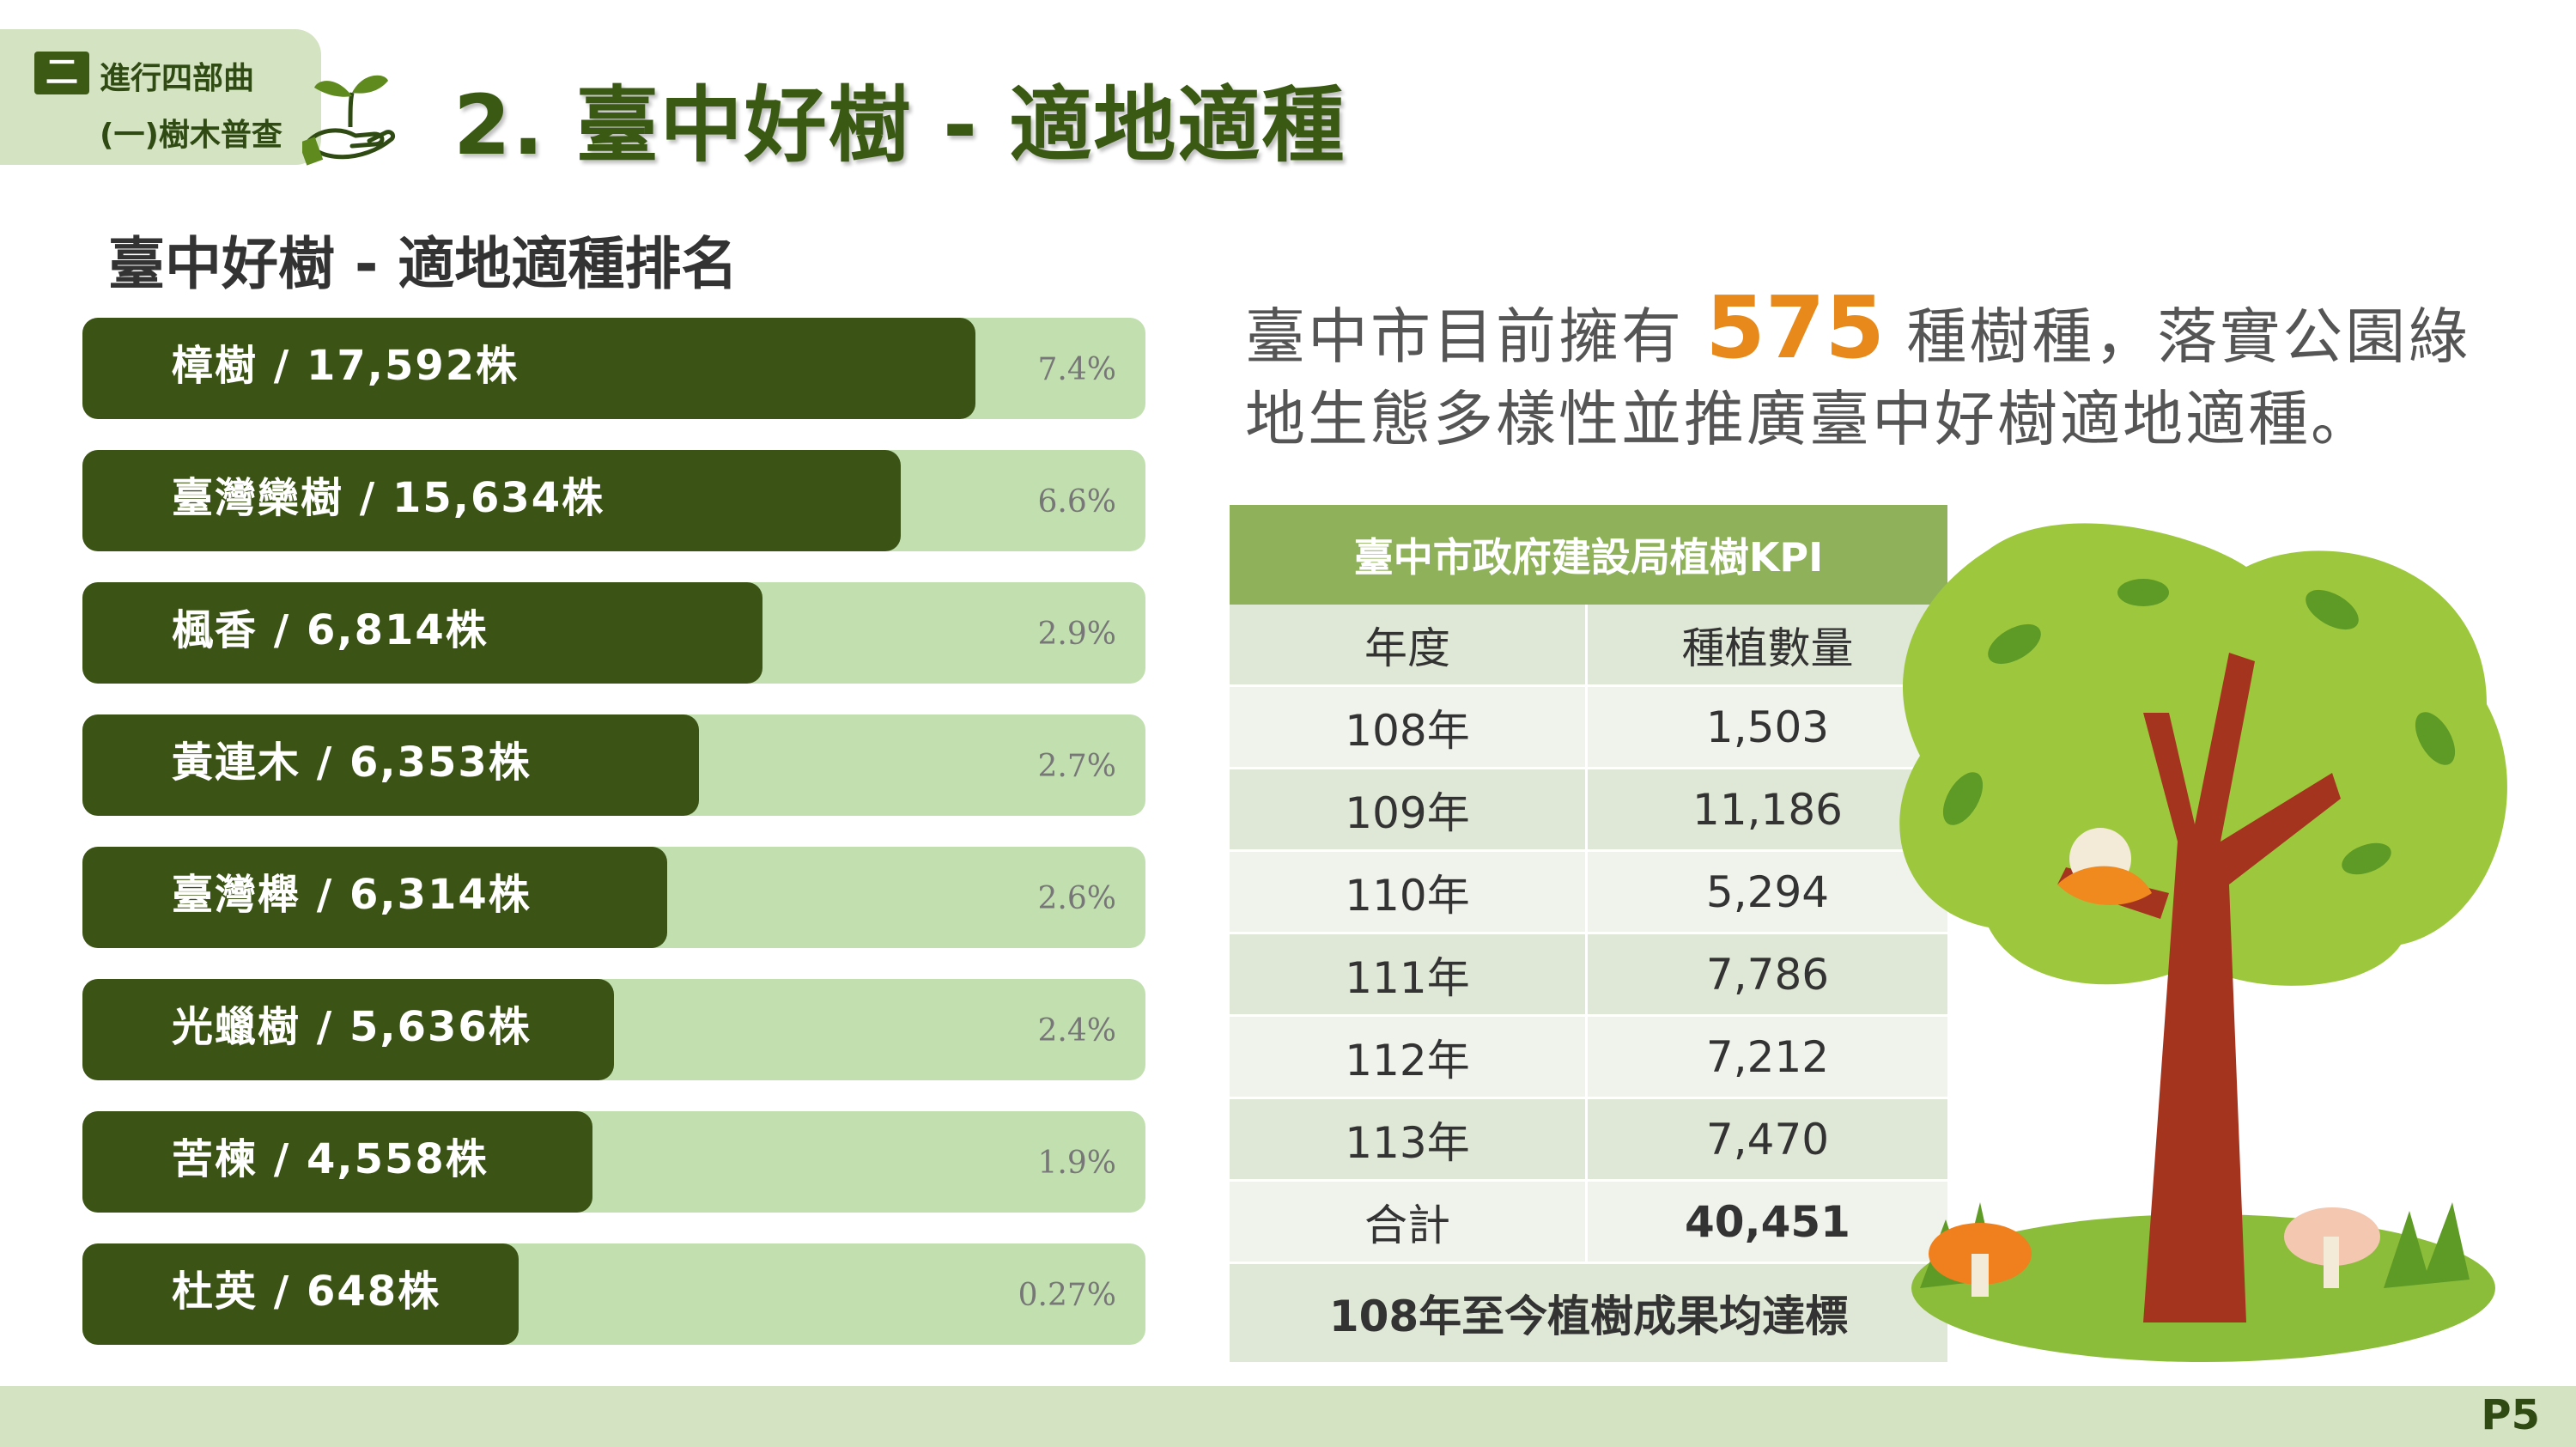 The image size is (2576, 1447). Describe the element at coordinates (1076, 502) in the screenshot. I see `ranking-bar-percent: 6.6%` at that location.